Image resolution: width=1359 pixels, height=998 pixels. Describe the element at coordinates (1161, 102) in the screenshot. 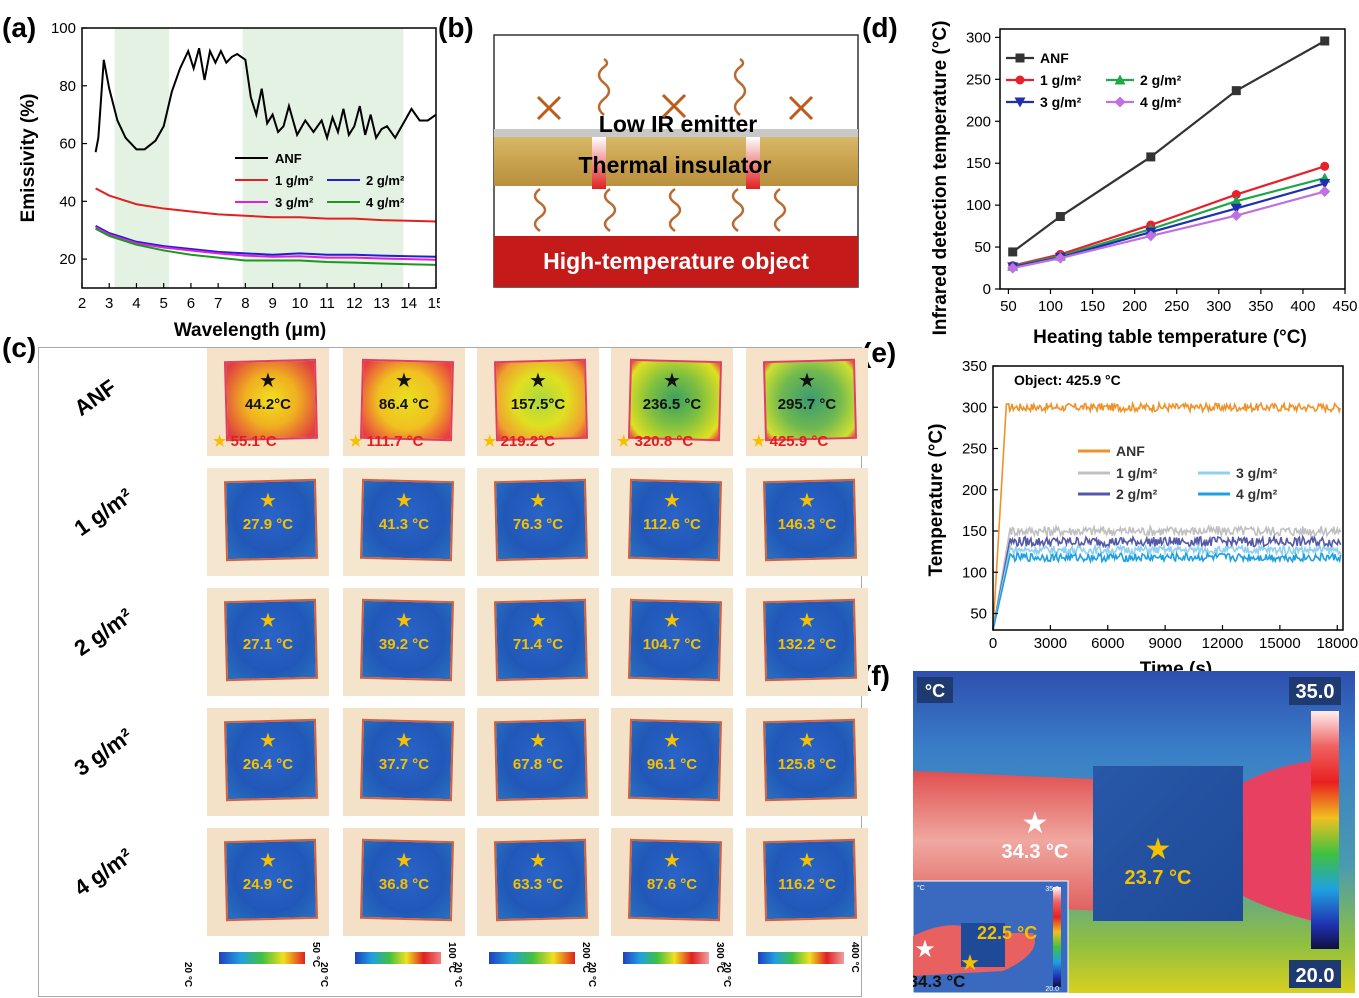

I see `d-legend-label: 4 g/m²` at that location.